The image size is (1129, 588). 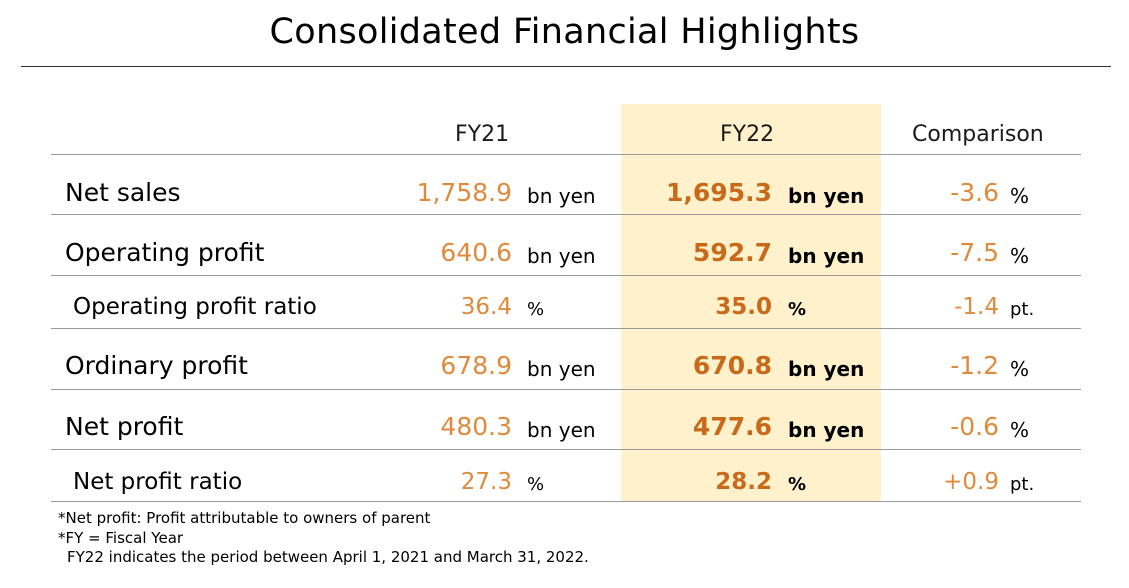 I want to click on row-label: Net profit, so click(x=124, y=426).